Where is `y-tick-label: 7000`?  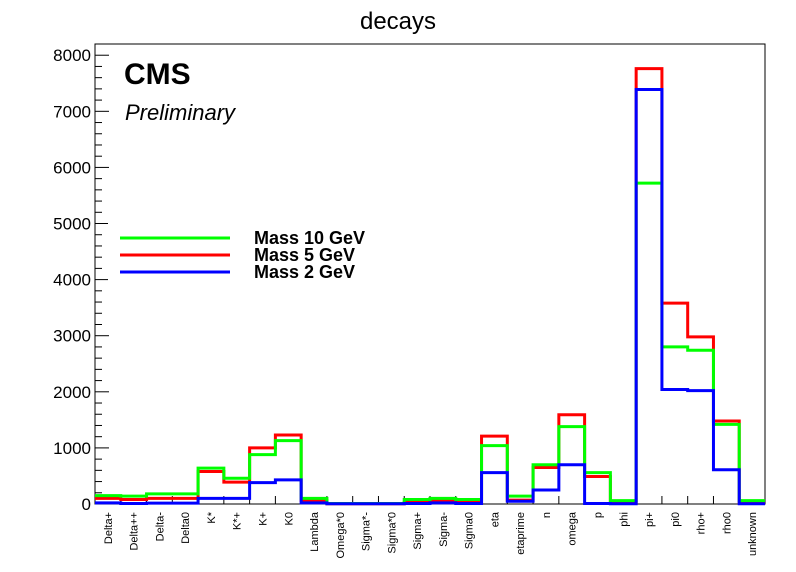 y-tick-label: 7000 is located at coordinates (72, 111).